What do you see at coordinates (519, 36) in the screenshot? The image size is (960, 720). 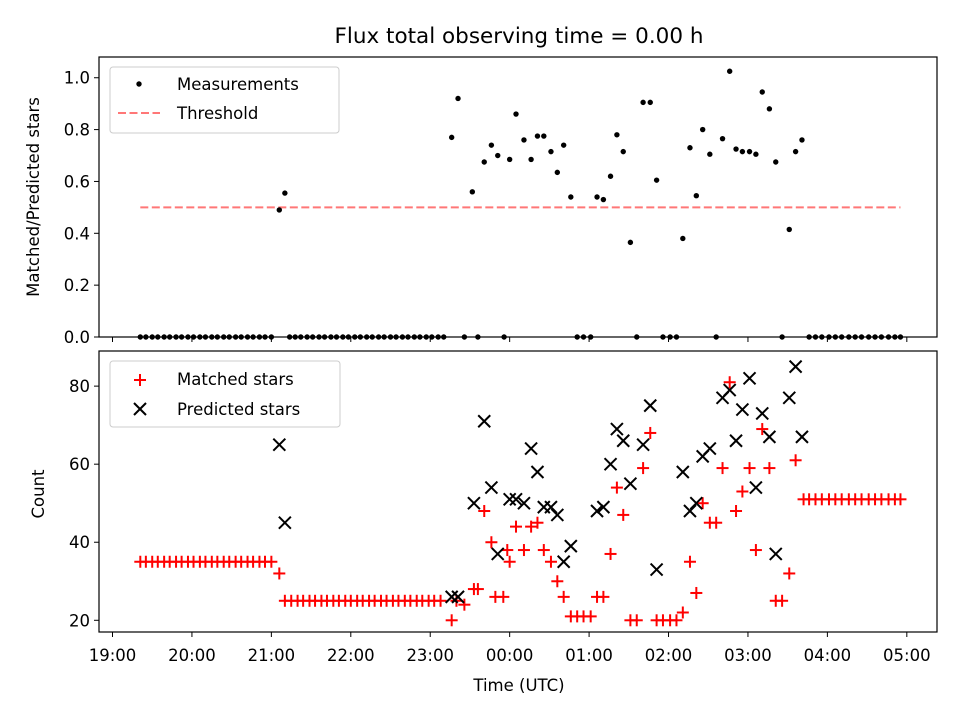 I see `top-chart-title: Flux total observing time = 0.00 h` at bounding box center [519, 36].